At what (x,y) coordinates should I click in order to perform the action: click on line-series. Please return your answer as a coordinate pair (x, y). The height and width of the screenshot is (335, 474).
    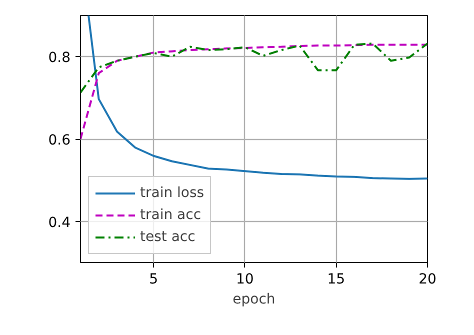
    Looking at the image, I should click on (254, 68).